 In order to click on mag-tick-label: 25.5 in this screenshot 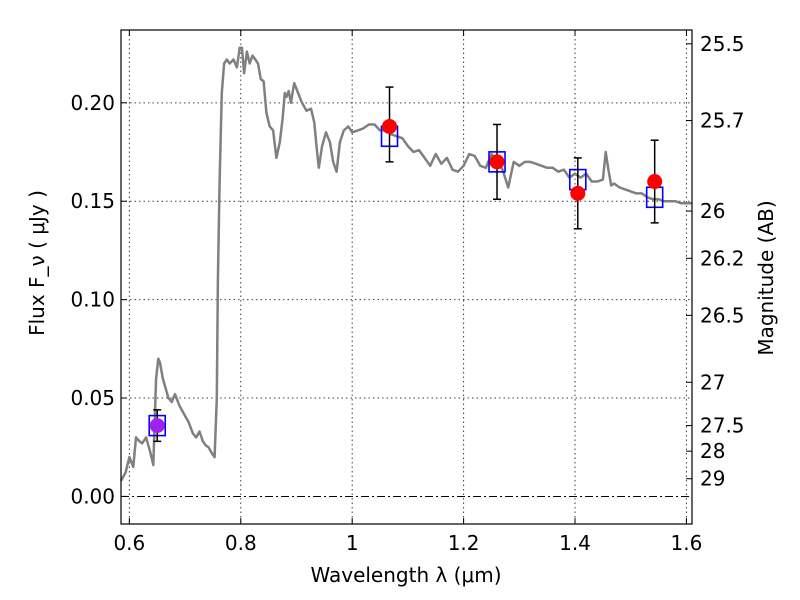, I will do `click(722, 44)`.